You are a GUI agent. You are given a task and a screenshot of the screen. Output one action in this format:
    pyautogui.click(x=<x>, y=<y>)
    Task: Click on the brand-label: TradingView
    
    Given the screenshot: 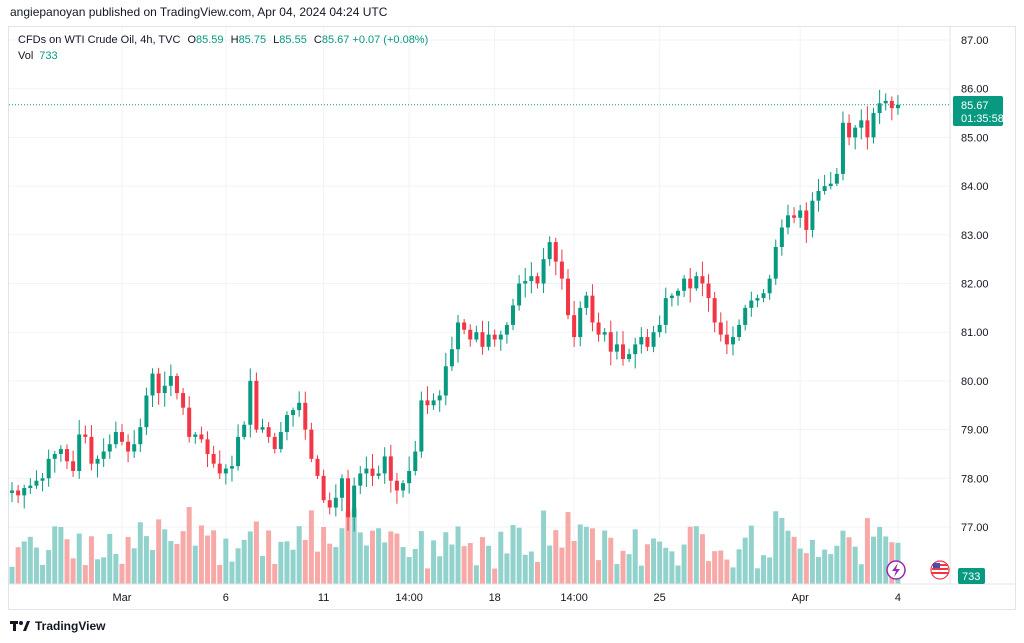 What is the action you would take?
    pyautogui.click(x=70, y=626)
    